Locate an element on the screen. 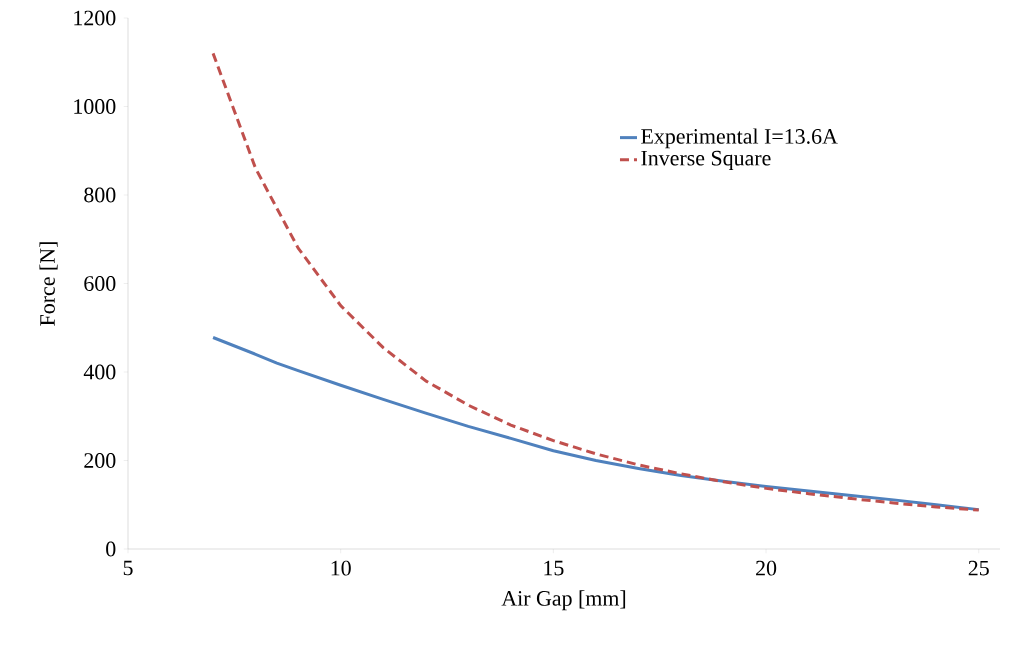  y-tick-label: 0 is located at coordinates (111, 549).